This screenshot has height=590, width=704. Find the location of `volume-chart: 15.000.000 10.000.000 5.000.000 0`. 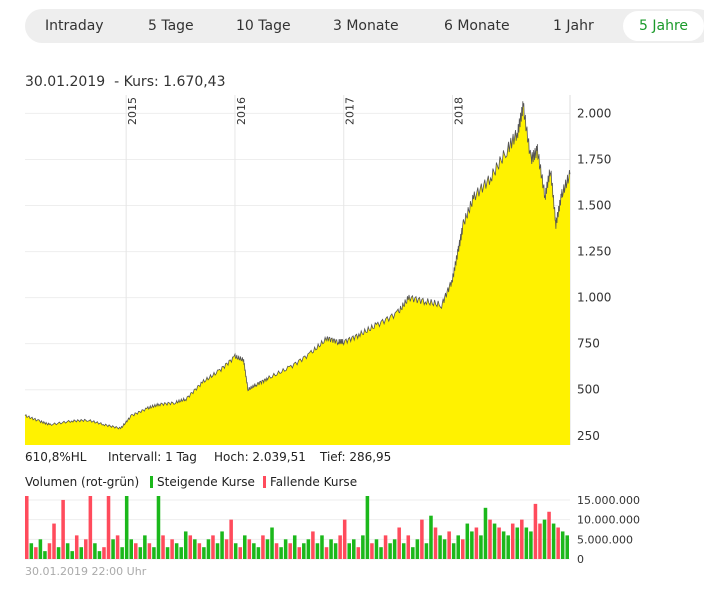

volume-chart: 15.000.000 10.000.000 5.000.000 0 is located at coordinates (332, 529).